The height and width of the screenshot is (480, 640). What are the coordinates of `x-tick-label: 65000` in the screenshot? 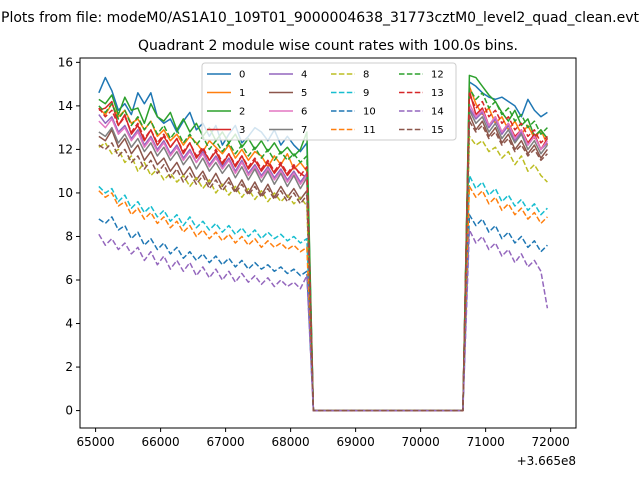 It's located at (96, 442).